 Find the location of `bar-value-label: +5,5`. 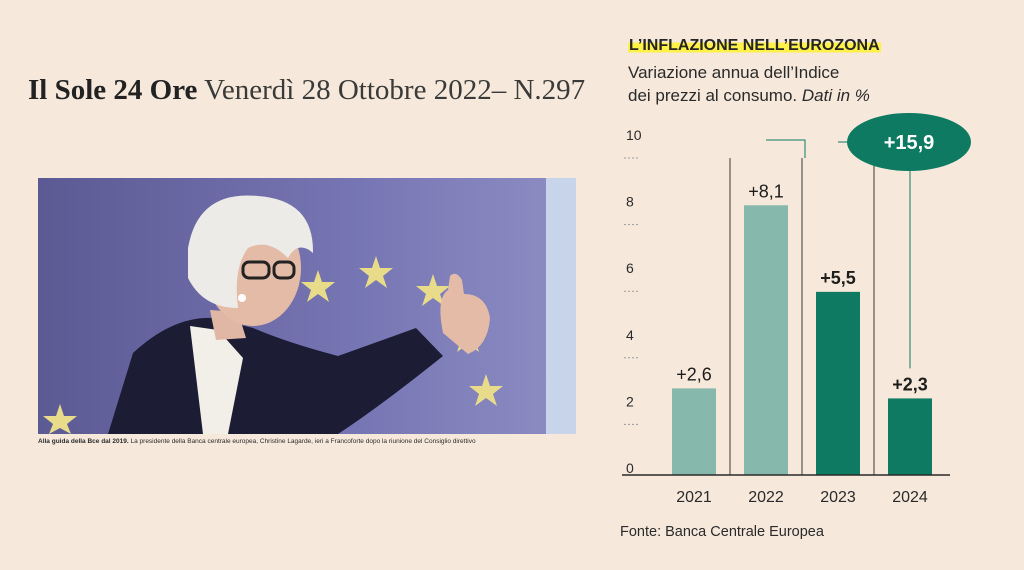

bar-value-label: +5,5 is located at coordinates (838, 278).